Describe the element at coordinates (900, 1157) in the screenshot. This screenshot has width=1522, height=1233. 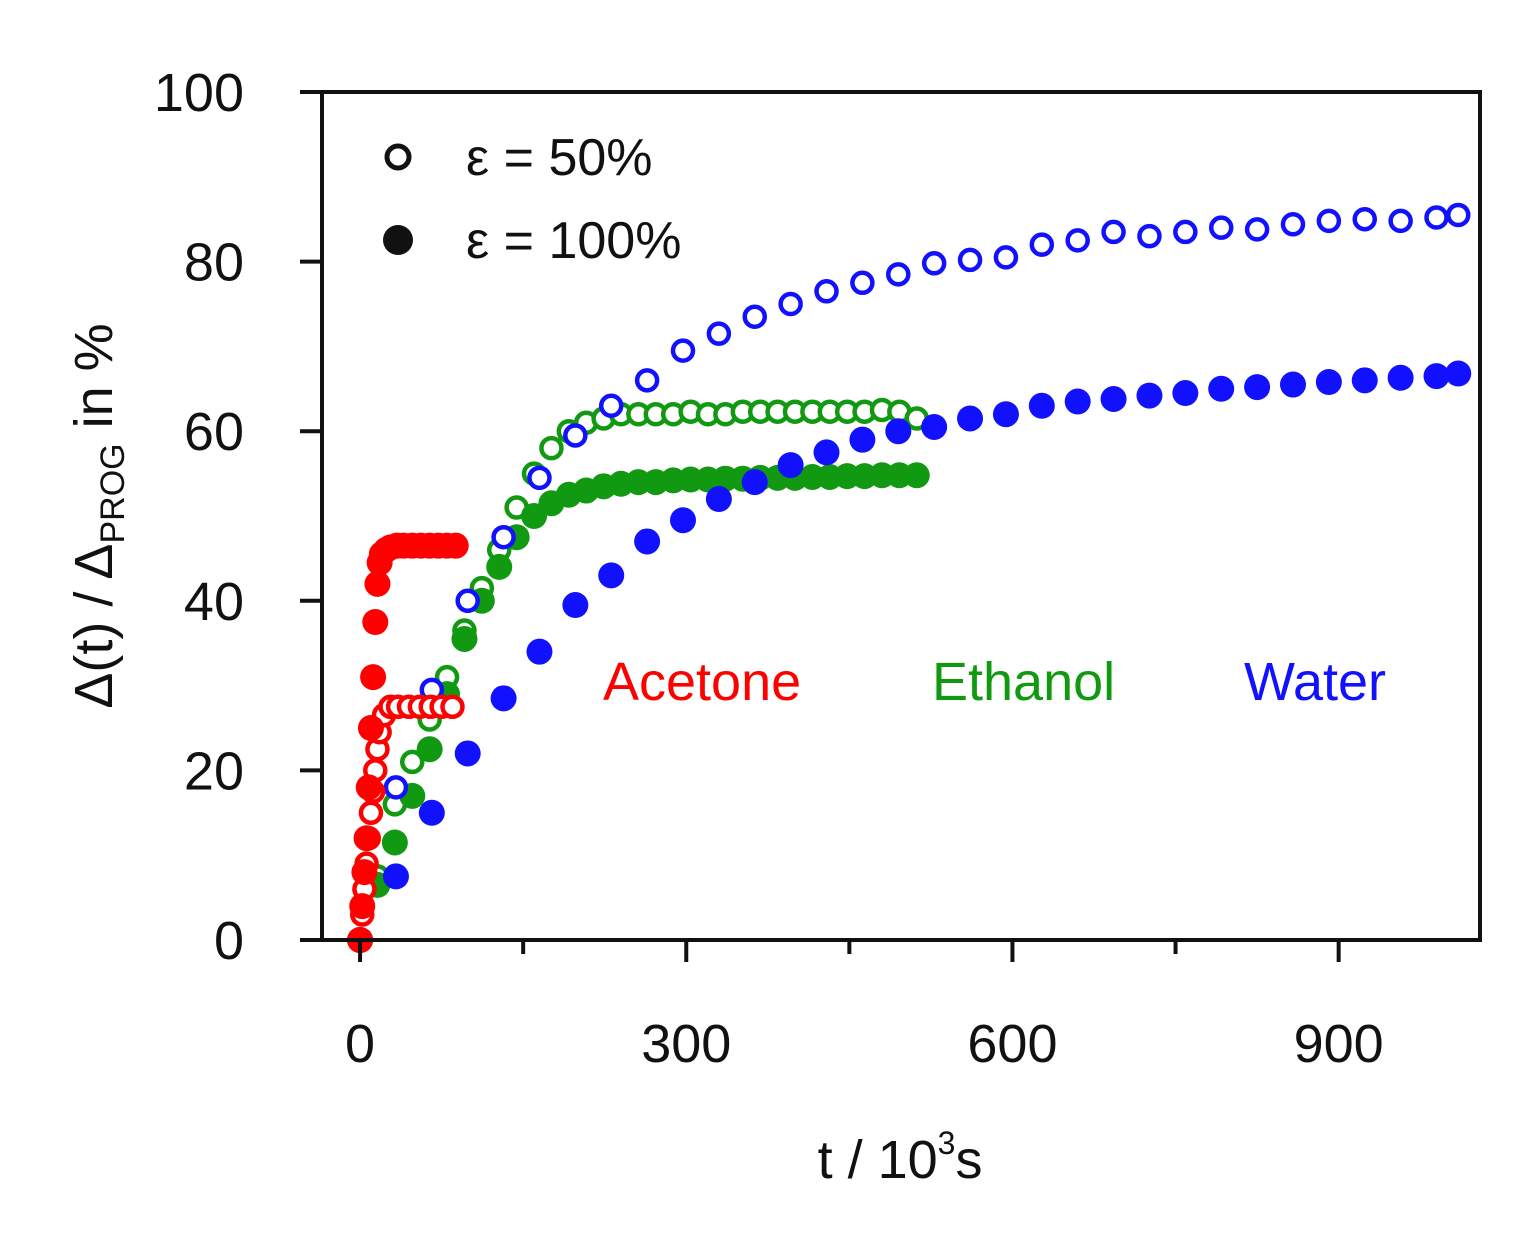
I see `x-axis-title: t / 103s` at that location.